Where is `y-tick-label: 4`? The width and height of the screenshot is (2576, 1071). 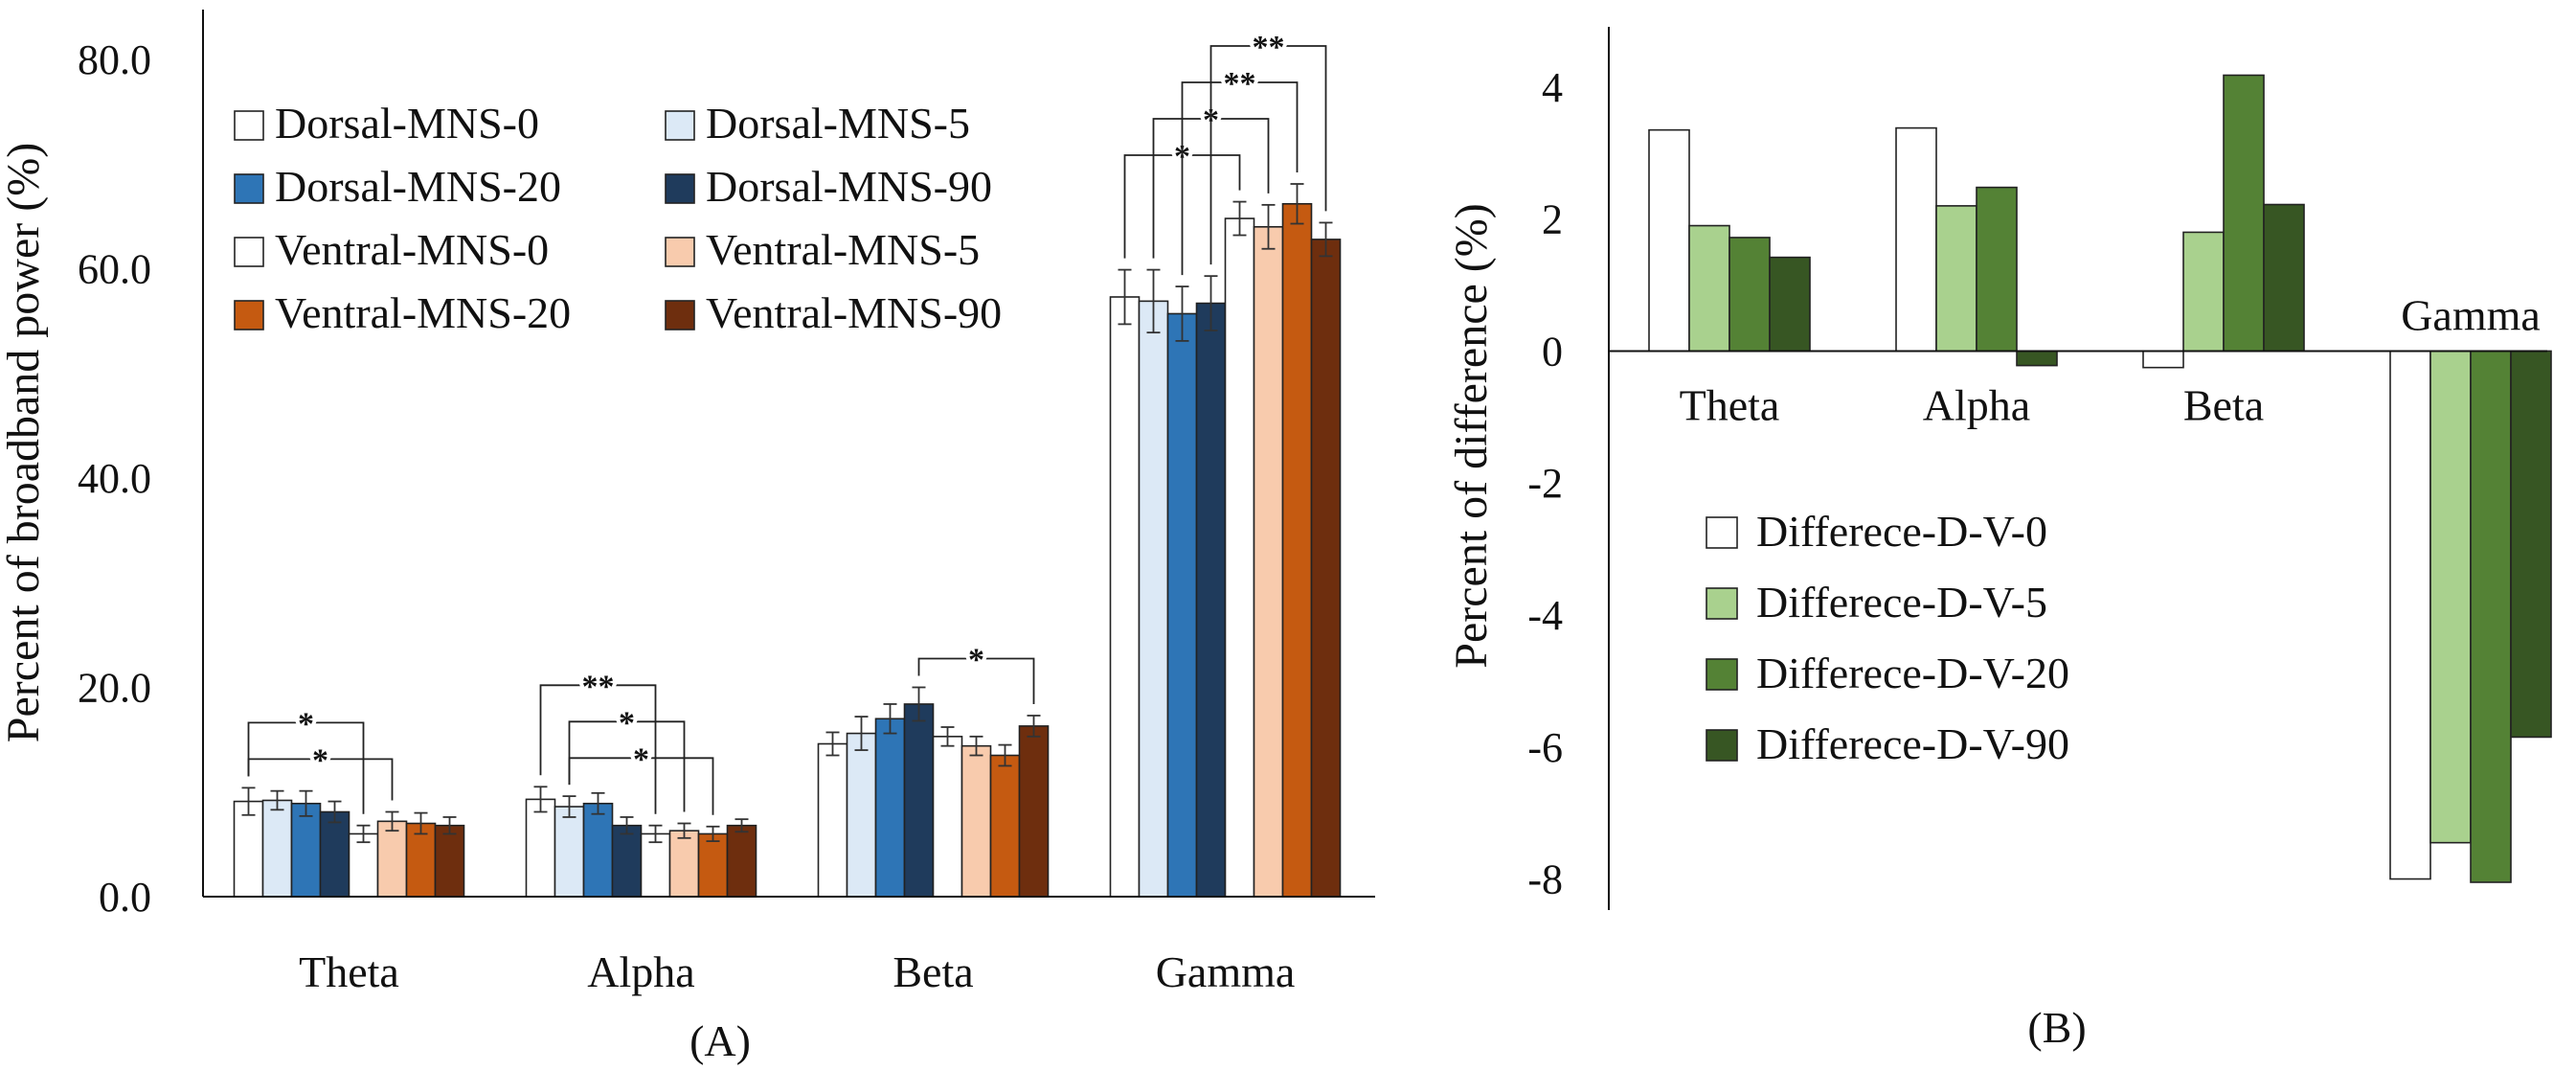
y-tick-label: 4 is located at coordinates (1552, 87).